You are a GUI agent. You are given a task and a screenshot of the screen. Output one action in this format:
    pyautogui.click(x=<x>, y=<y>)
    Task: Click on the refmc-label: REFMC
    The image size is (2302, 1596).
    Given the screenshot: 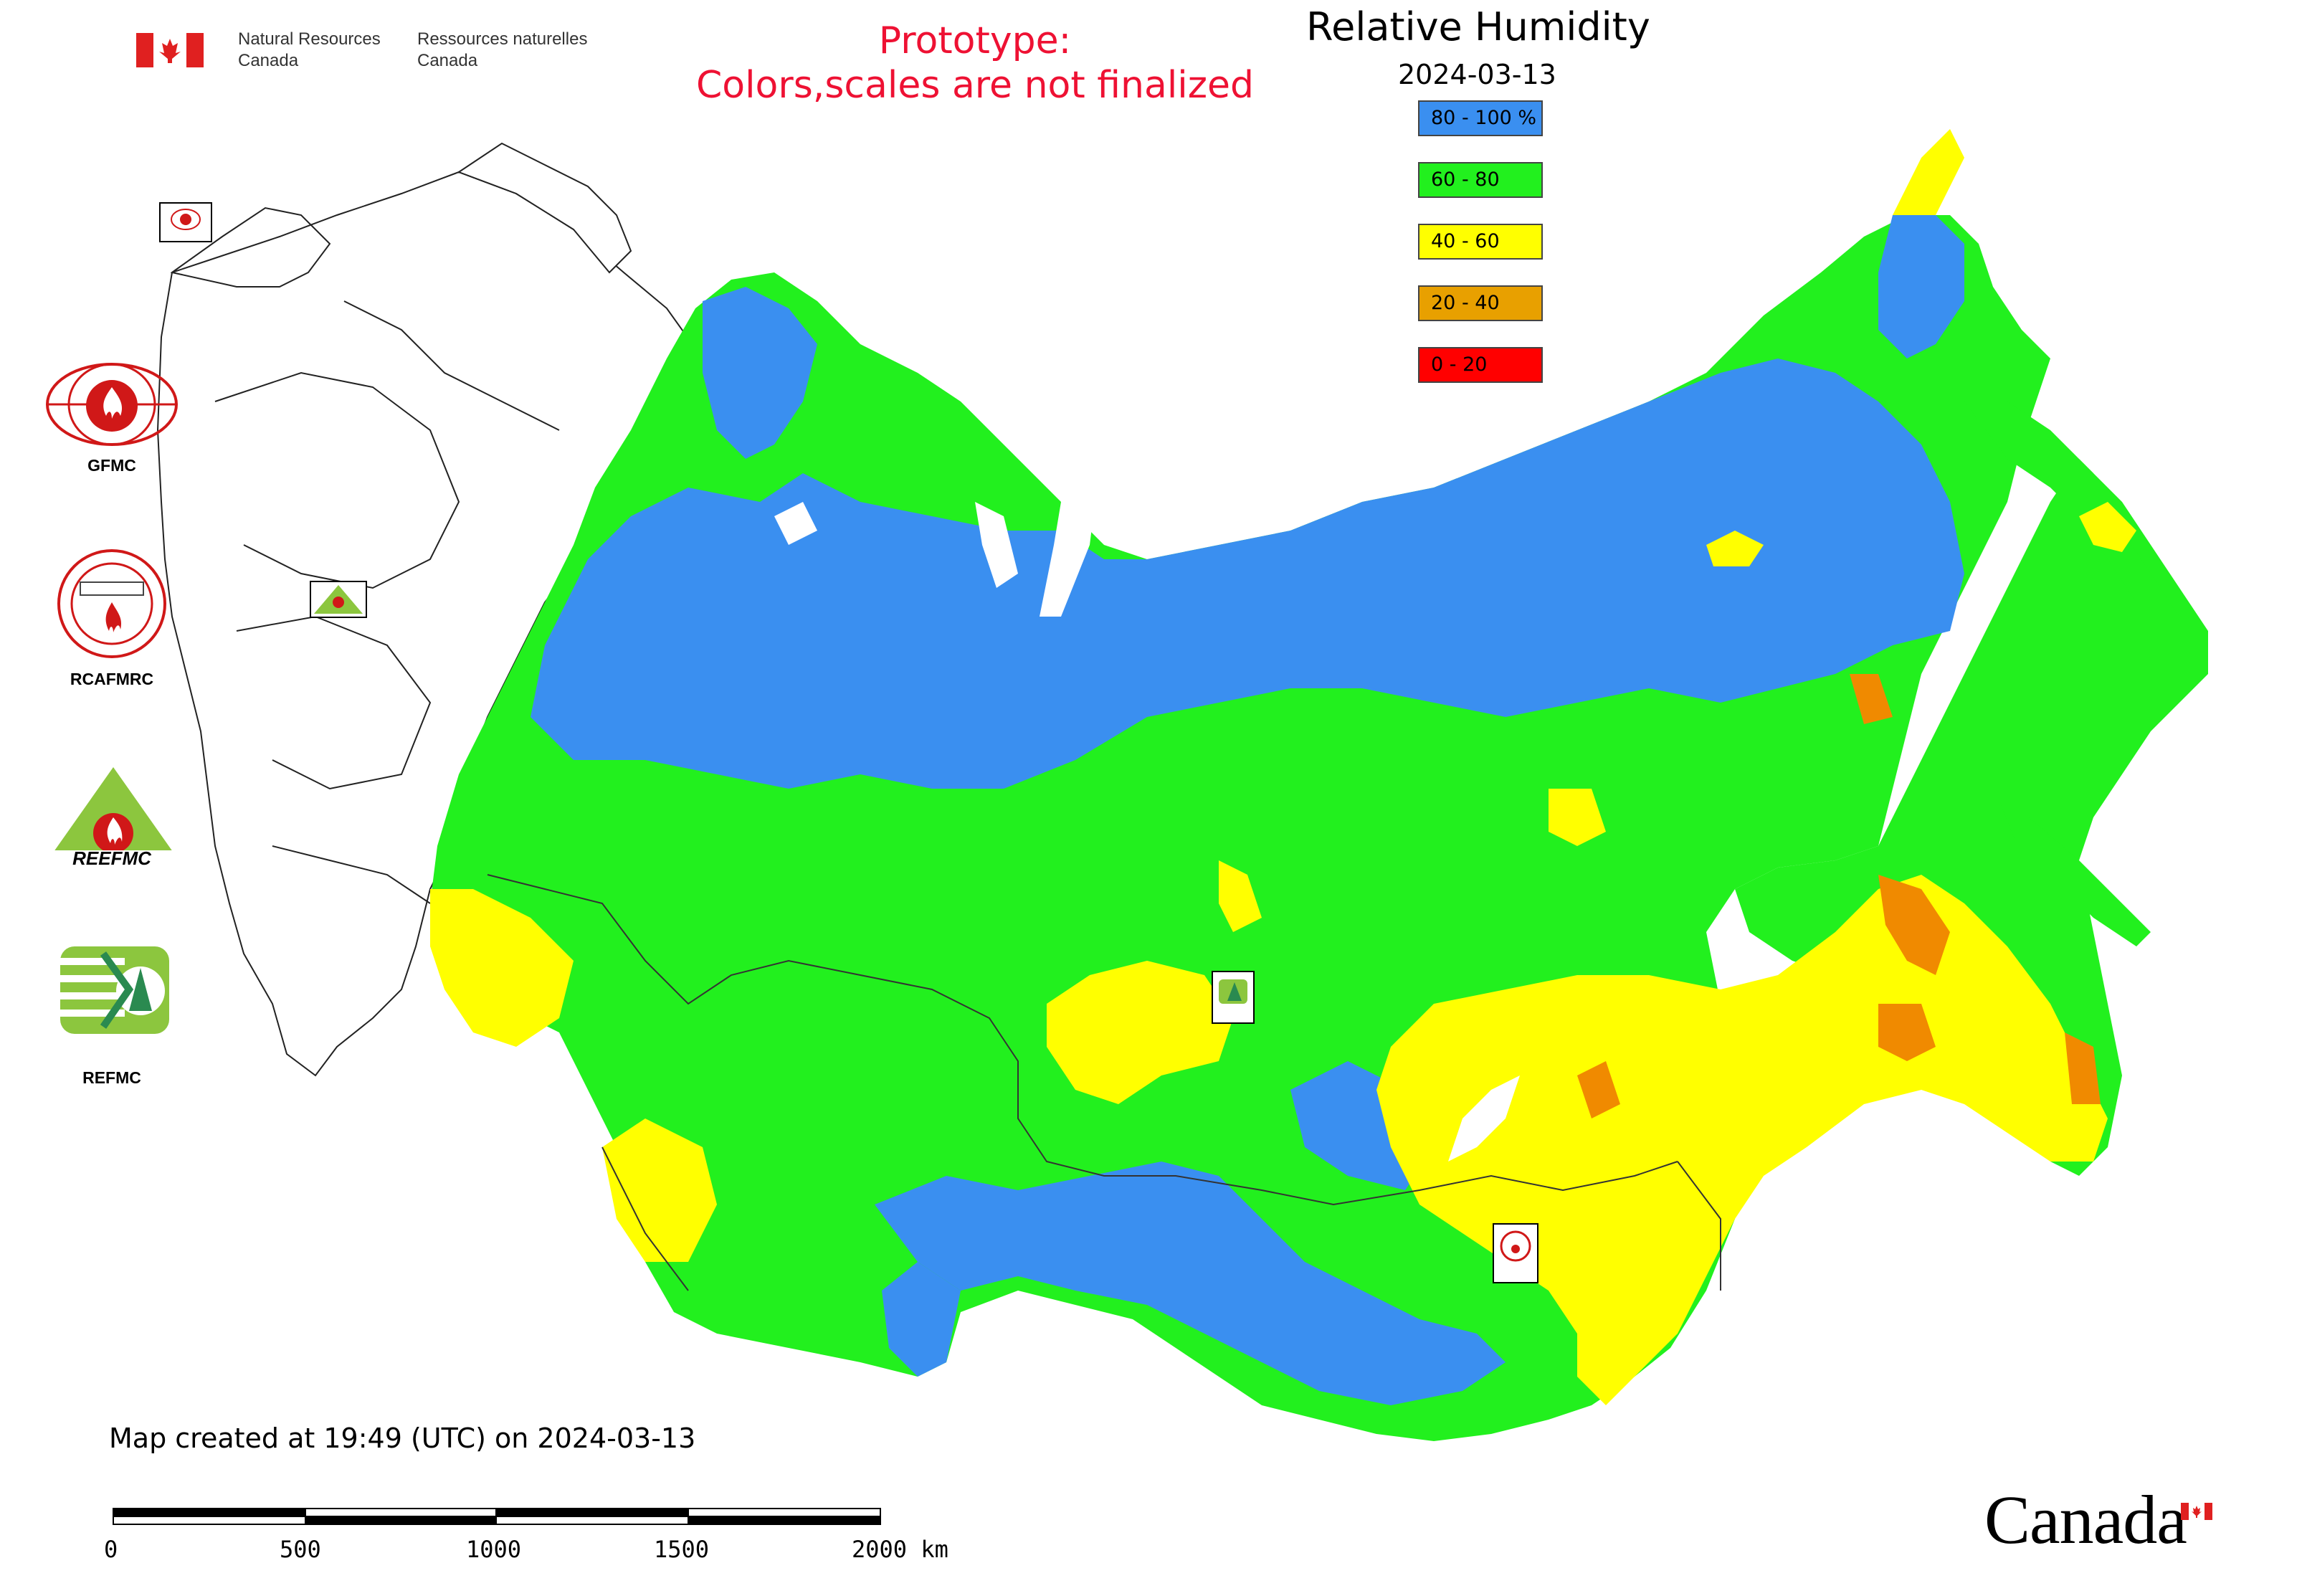 What is the action you would take?
    pyautogui.click(x=112, y=1077)
    